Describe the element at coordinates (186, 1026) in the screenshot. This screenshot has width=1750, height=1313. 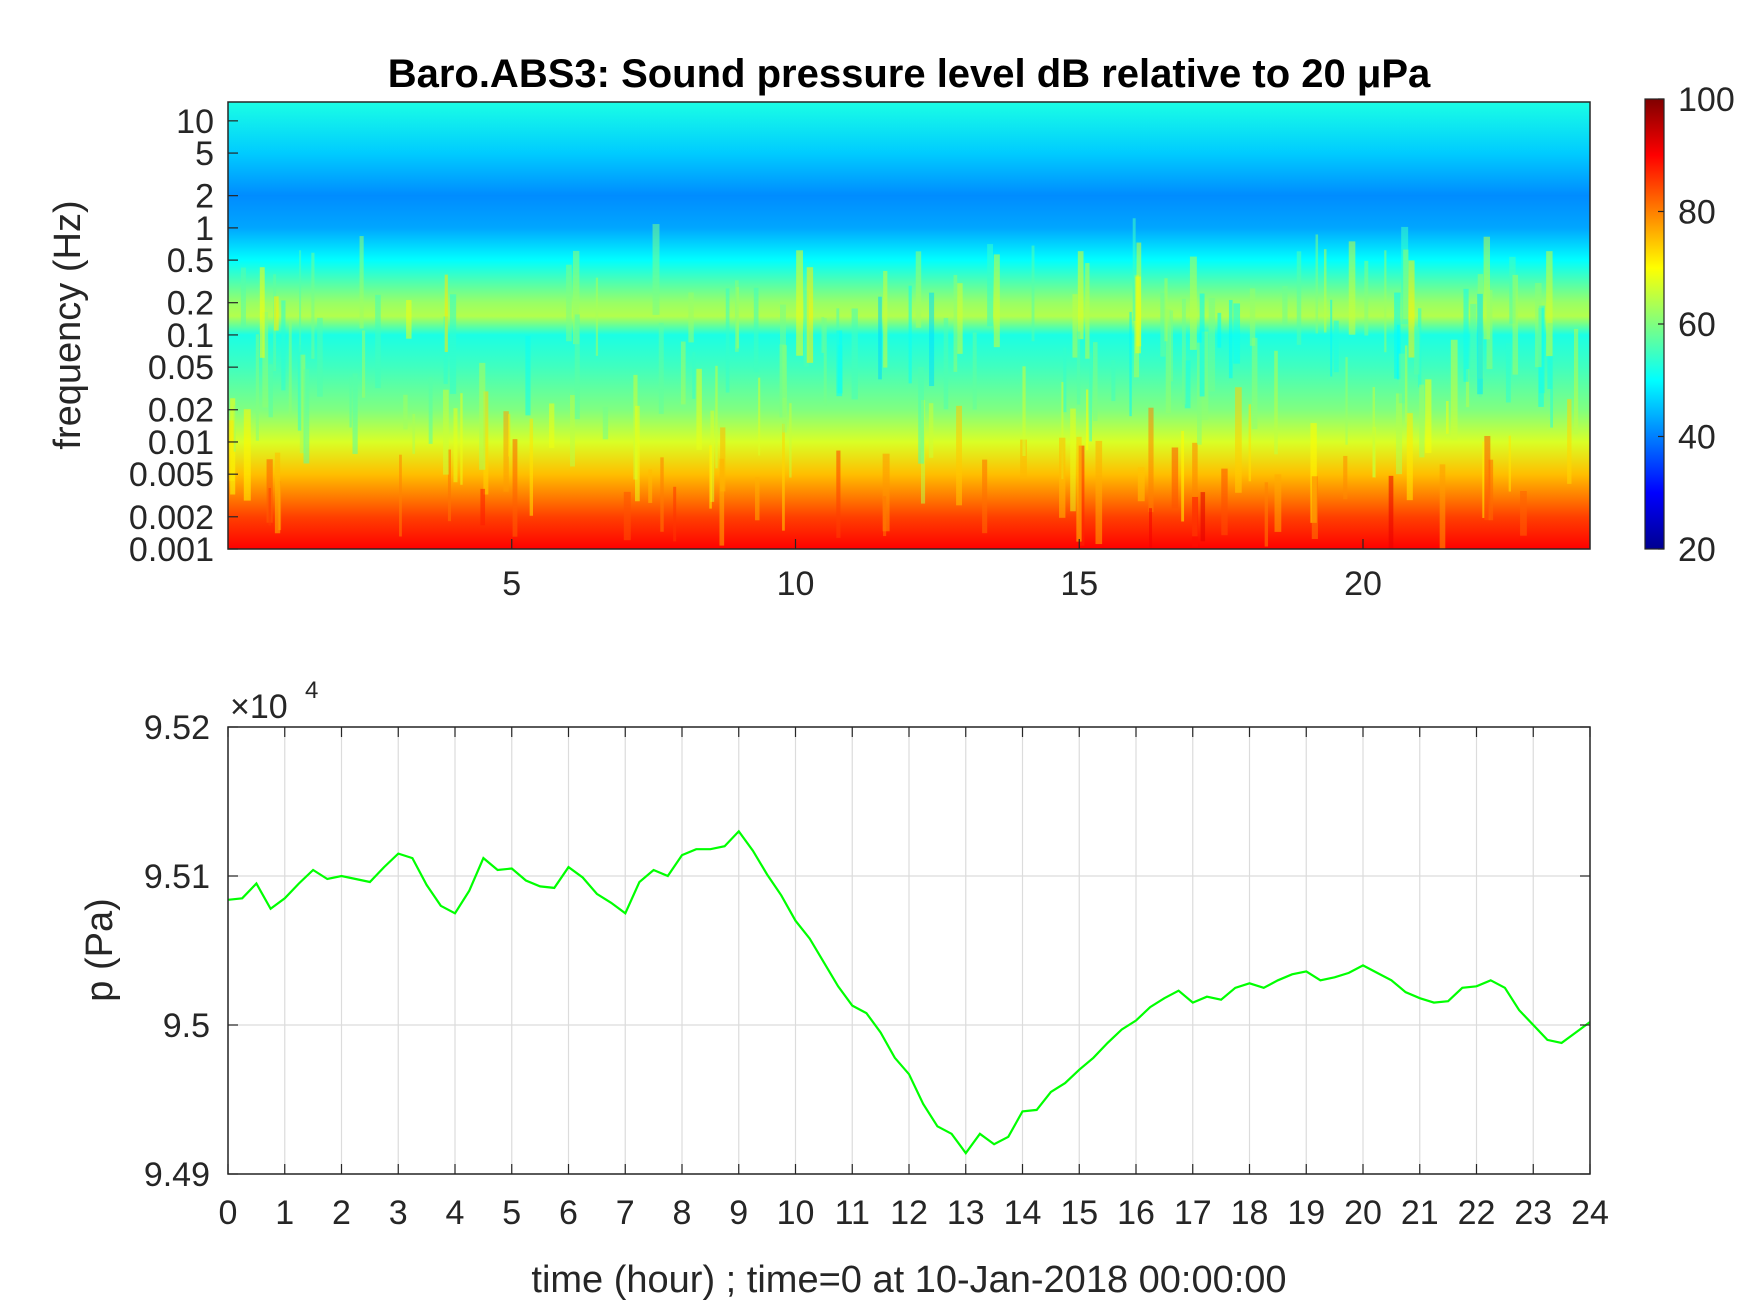
I see `pressure-tick-label: 9.5` at that location.